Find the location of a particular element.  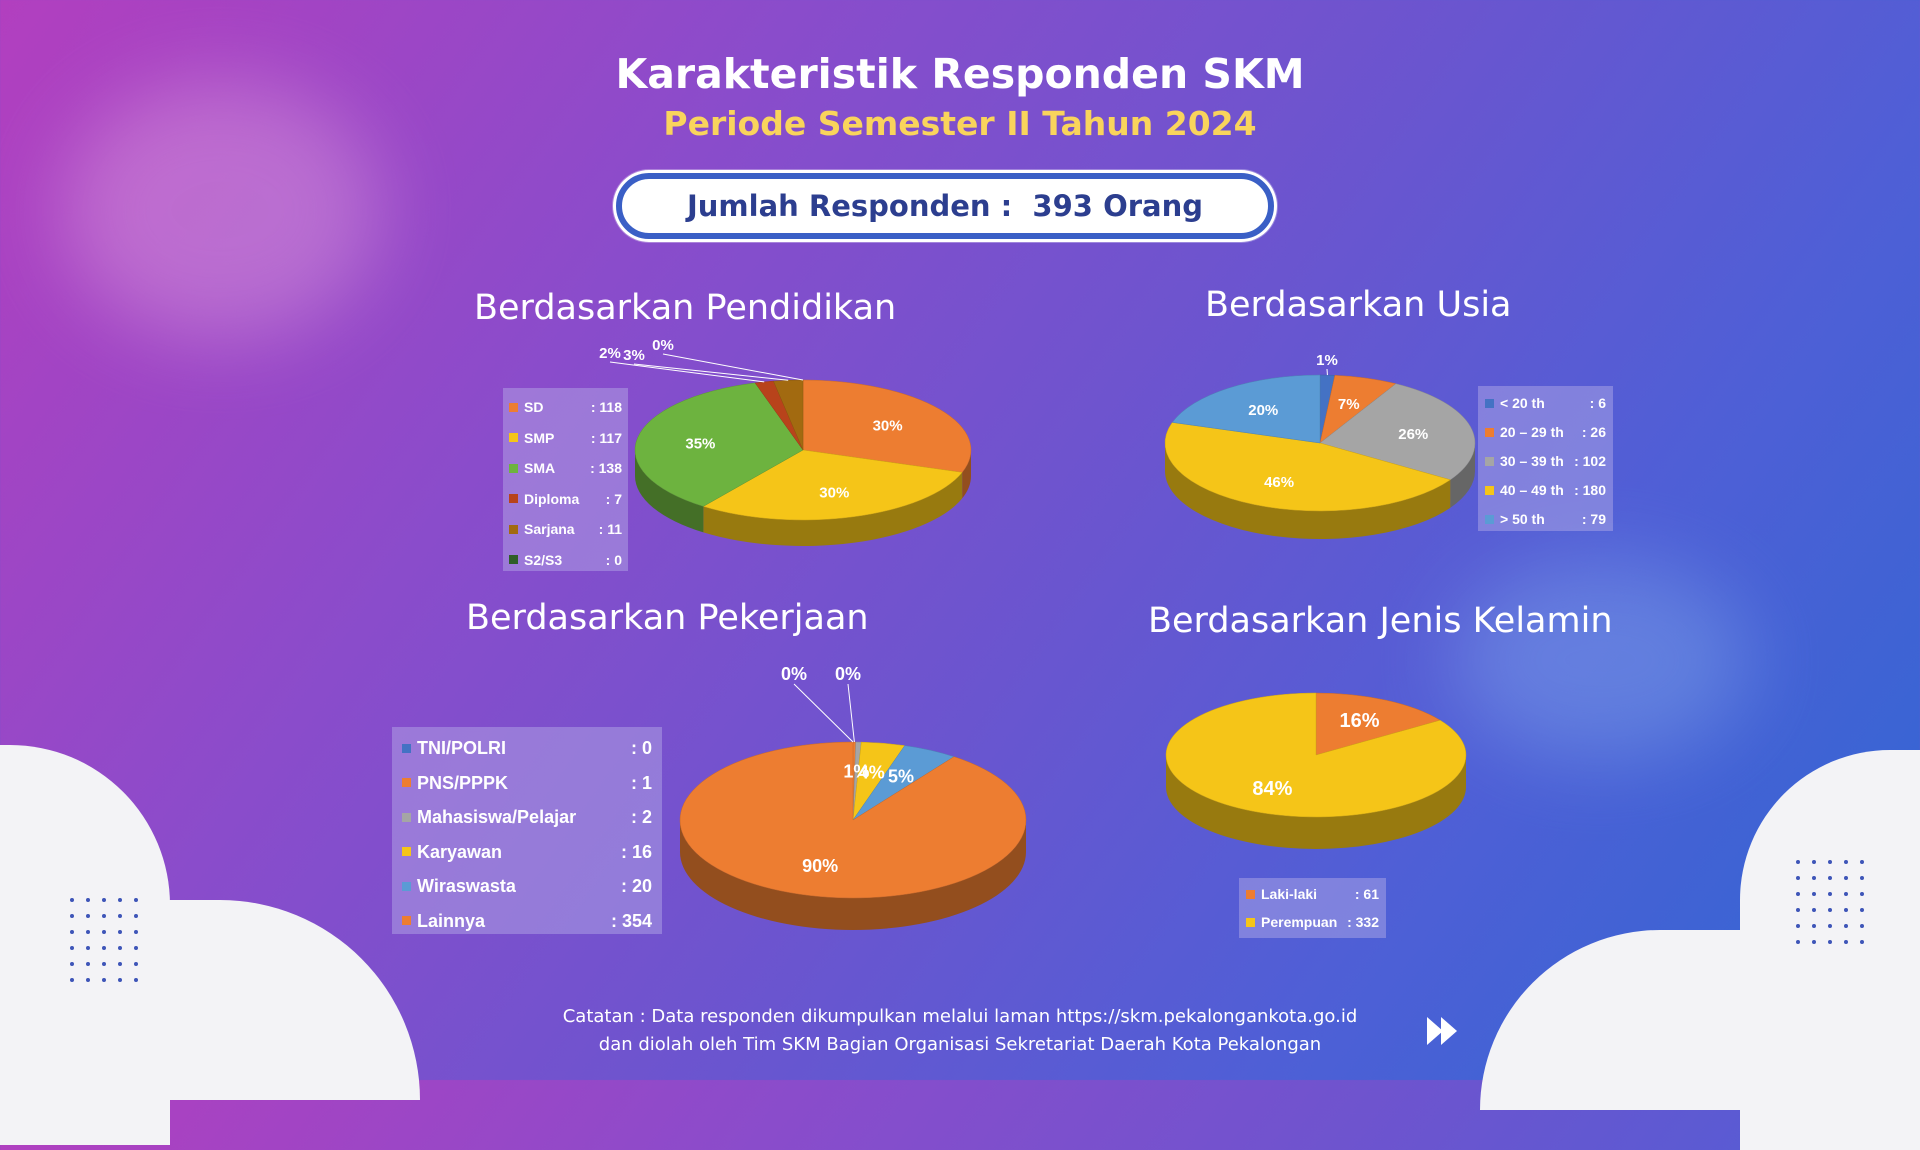

pie-label-Perempuan: 84% is located at coordinates (1272, 789).